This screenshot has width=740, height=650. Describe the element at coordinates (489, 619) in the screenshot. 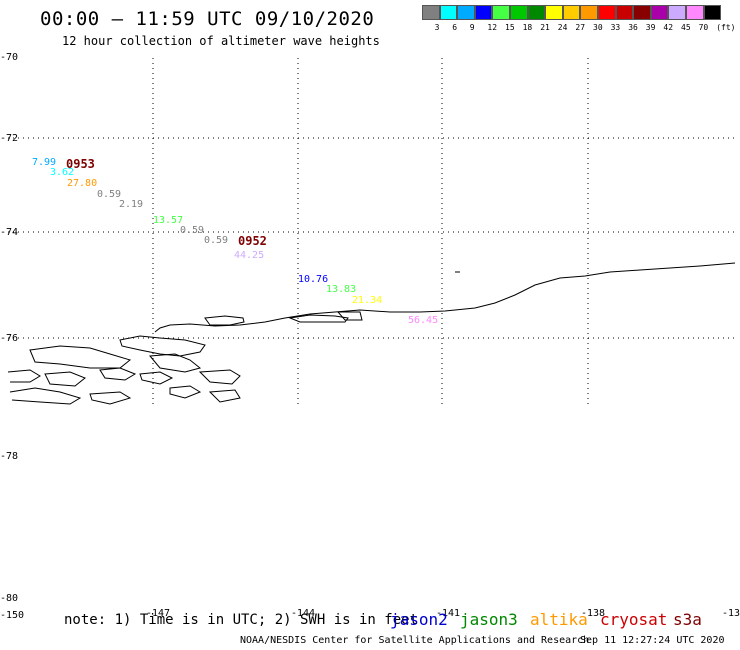

I see `satellite-jason3: jason3` at that location.